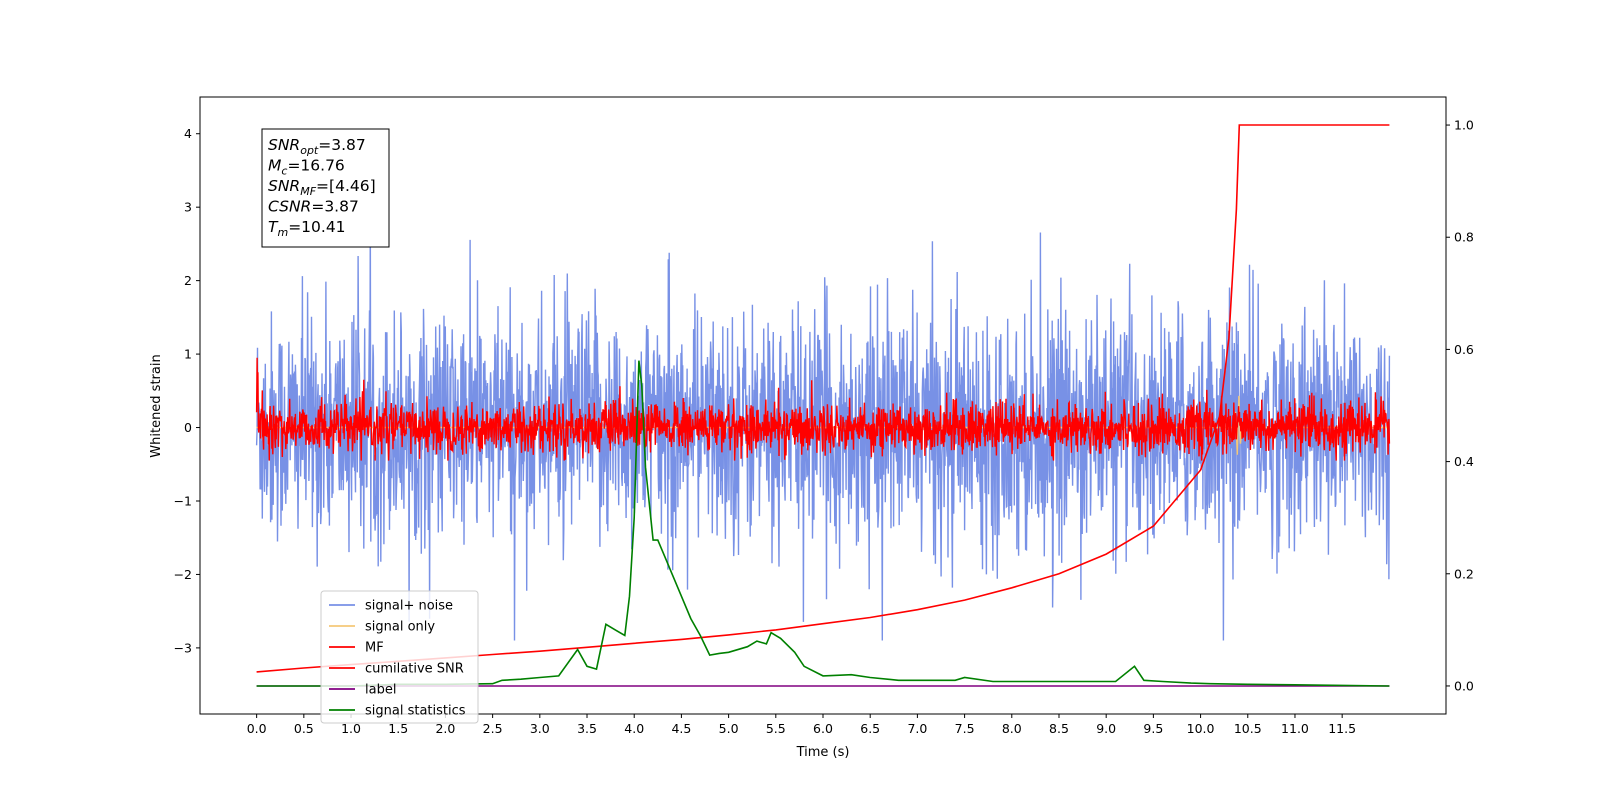 This screenshot has height=800, width=1600. I want to click on y-tick-label-right: 0.4, so click(1464, 461).